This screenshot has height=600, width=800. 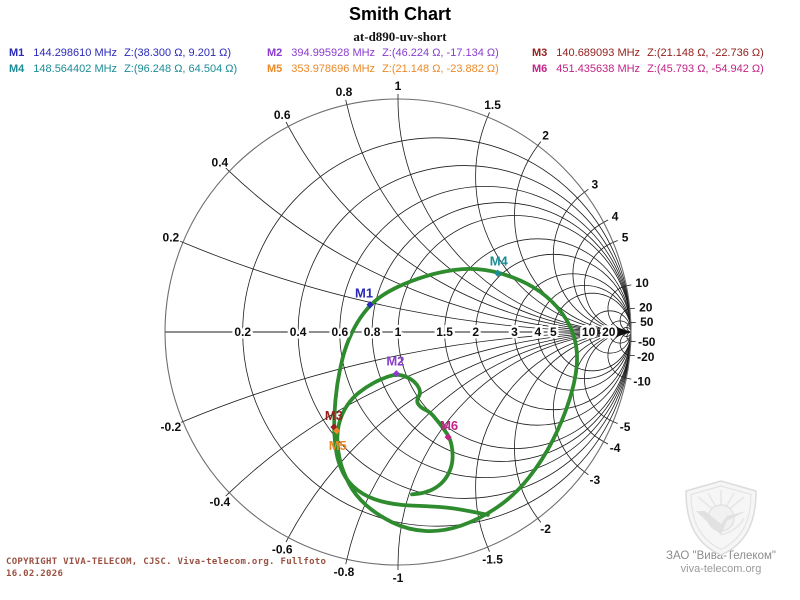 I want to click on axis-label-r-10: 10, so click(x=589, y=332).